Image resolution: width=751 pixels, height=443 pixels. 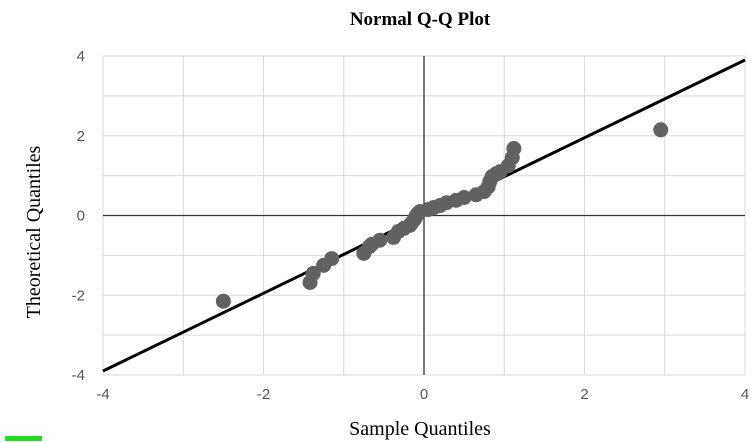 What do you see at coordinates (34, 231) in the screenshot?
I see `y-axis-label: Theoretical Quantiles` at bounding box center [34, 231].